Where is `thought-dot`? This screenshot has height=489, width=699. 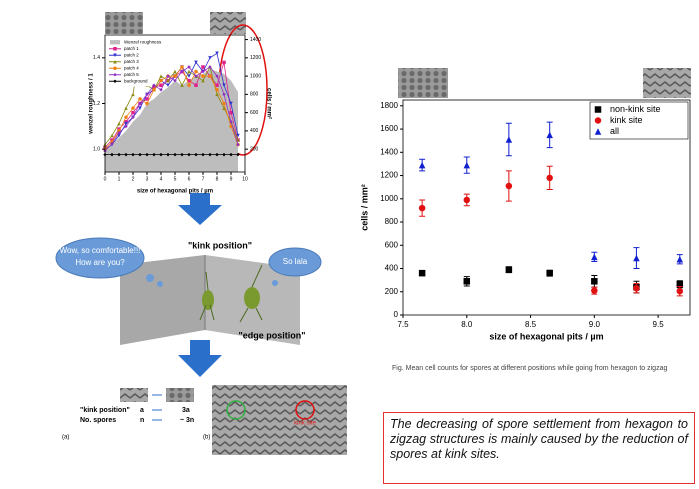
thought-dot is located at coordinates (150, 278).